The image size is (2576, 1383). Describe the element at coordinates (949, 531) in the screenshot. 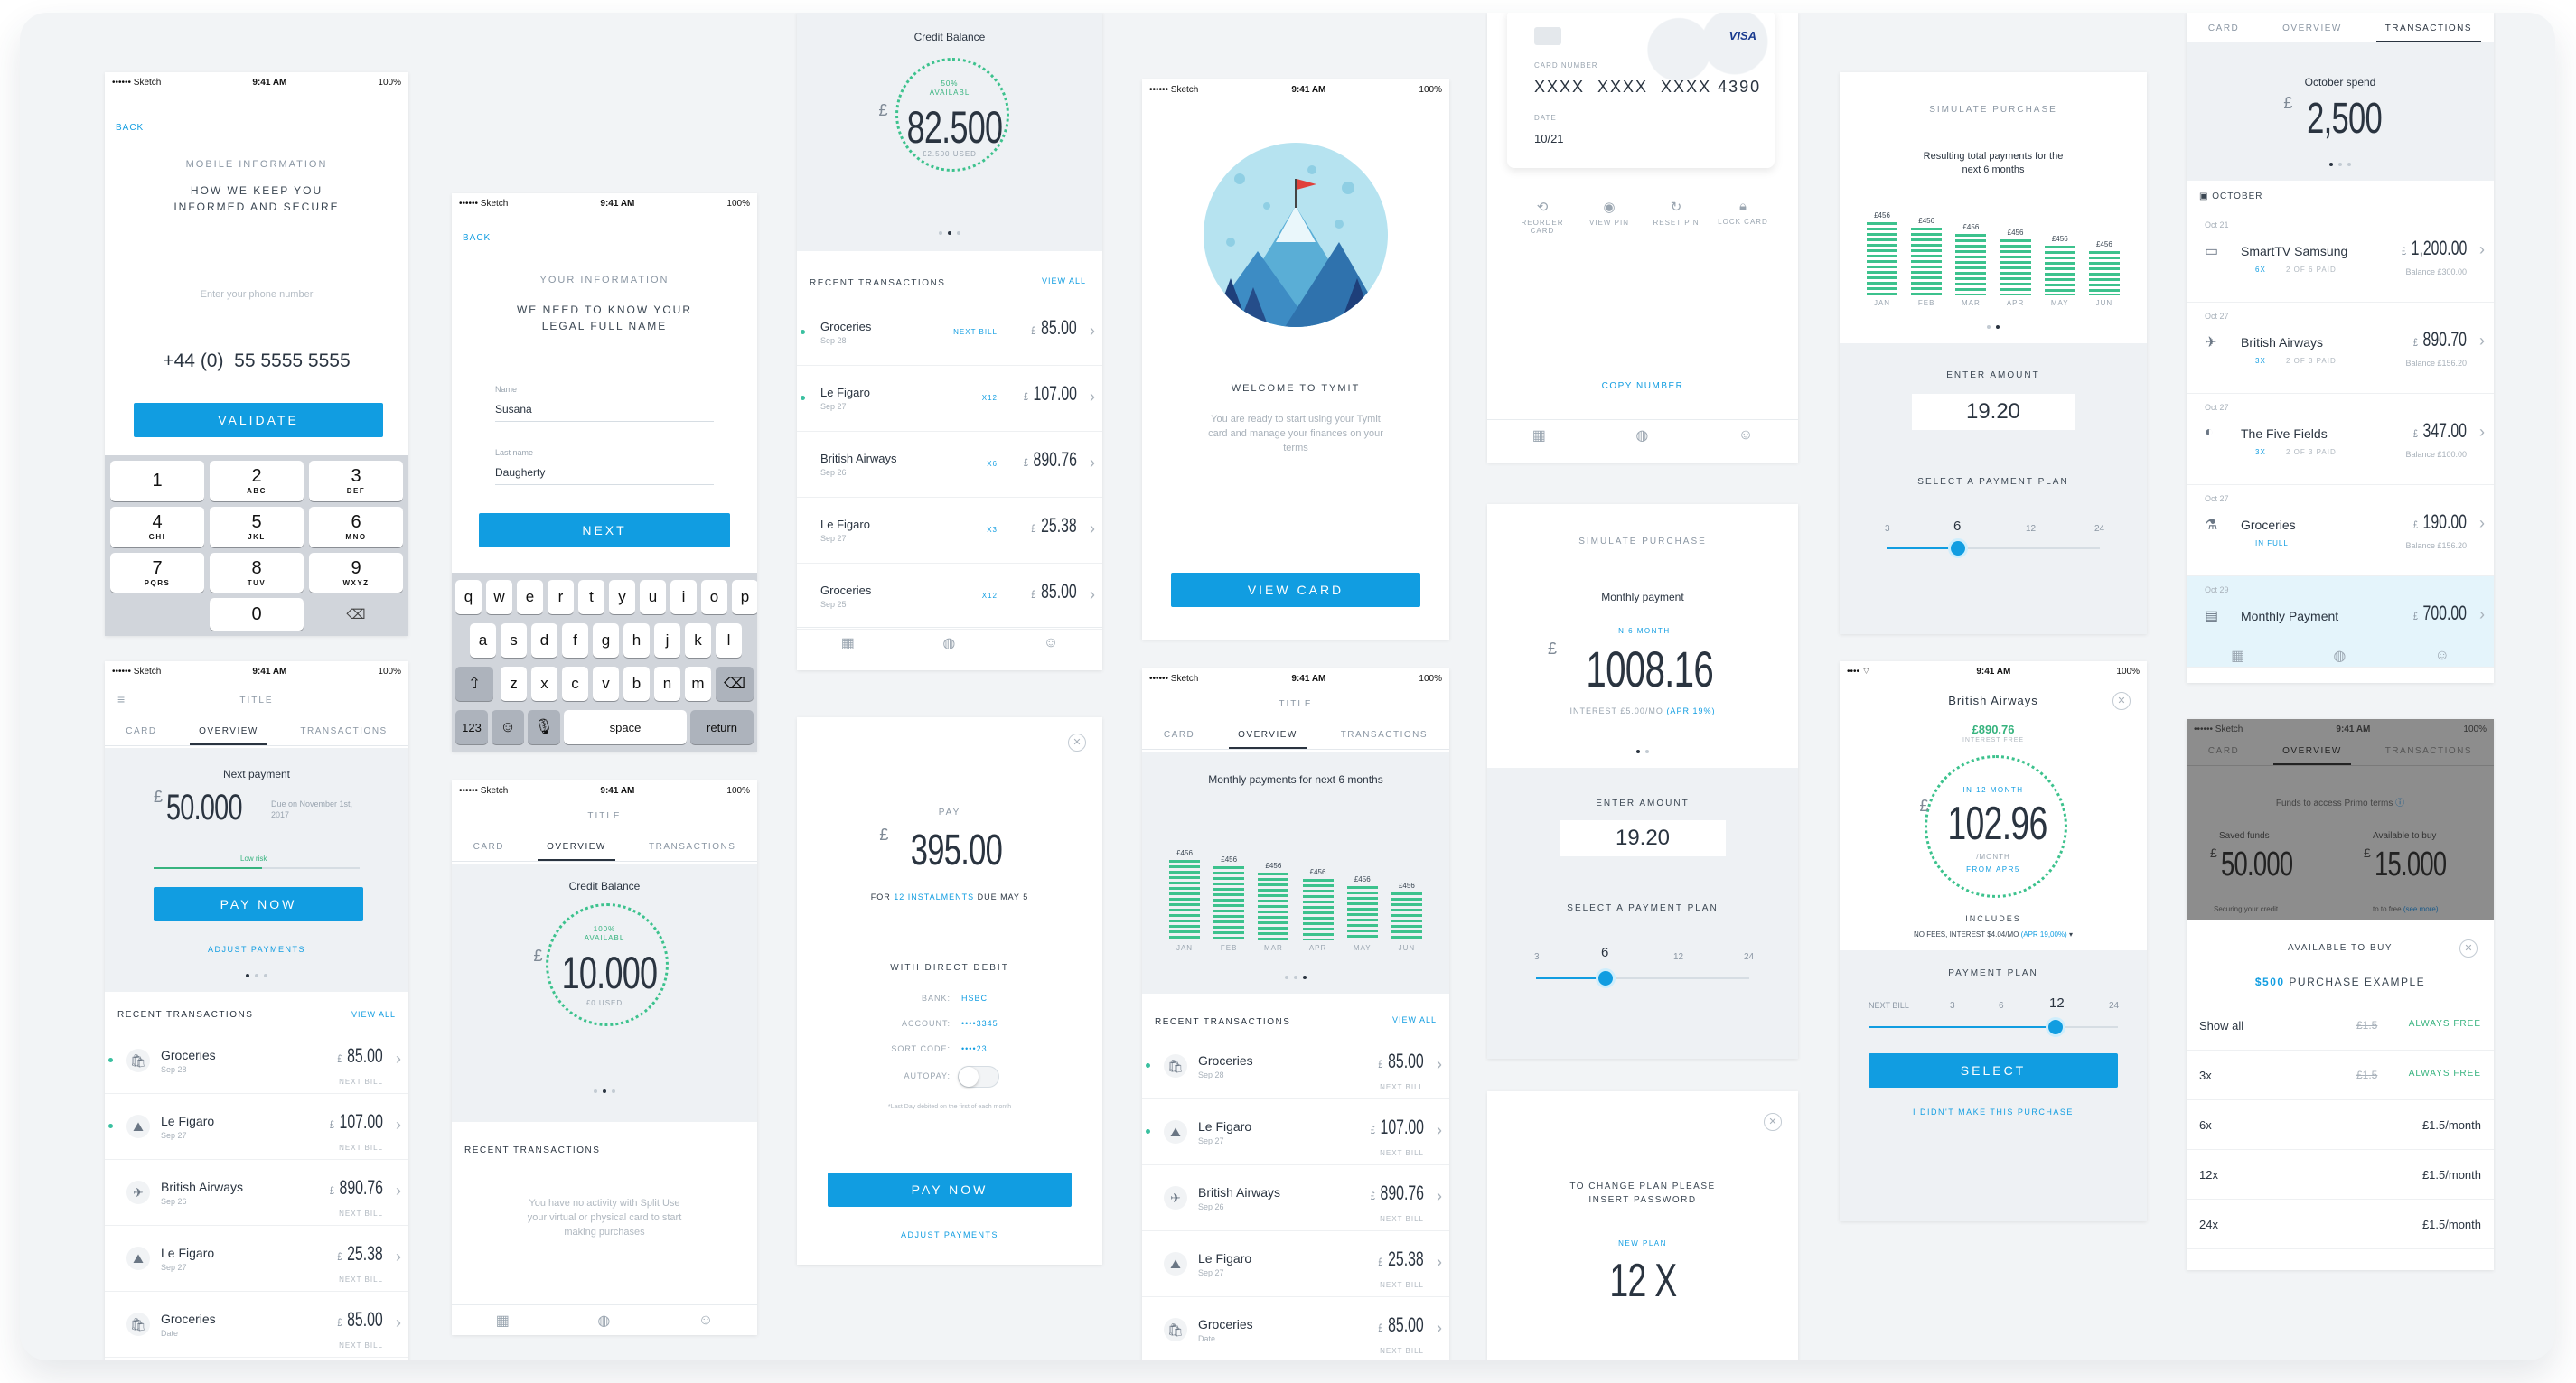

I see `transaction-row: Le Figaro Sep 27 X3 £25.38 ›` at that location.